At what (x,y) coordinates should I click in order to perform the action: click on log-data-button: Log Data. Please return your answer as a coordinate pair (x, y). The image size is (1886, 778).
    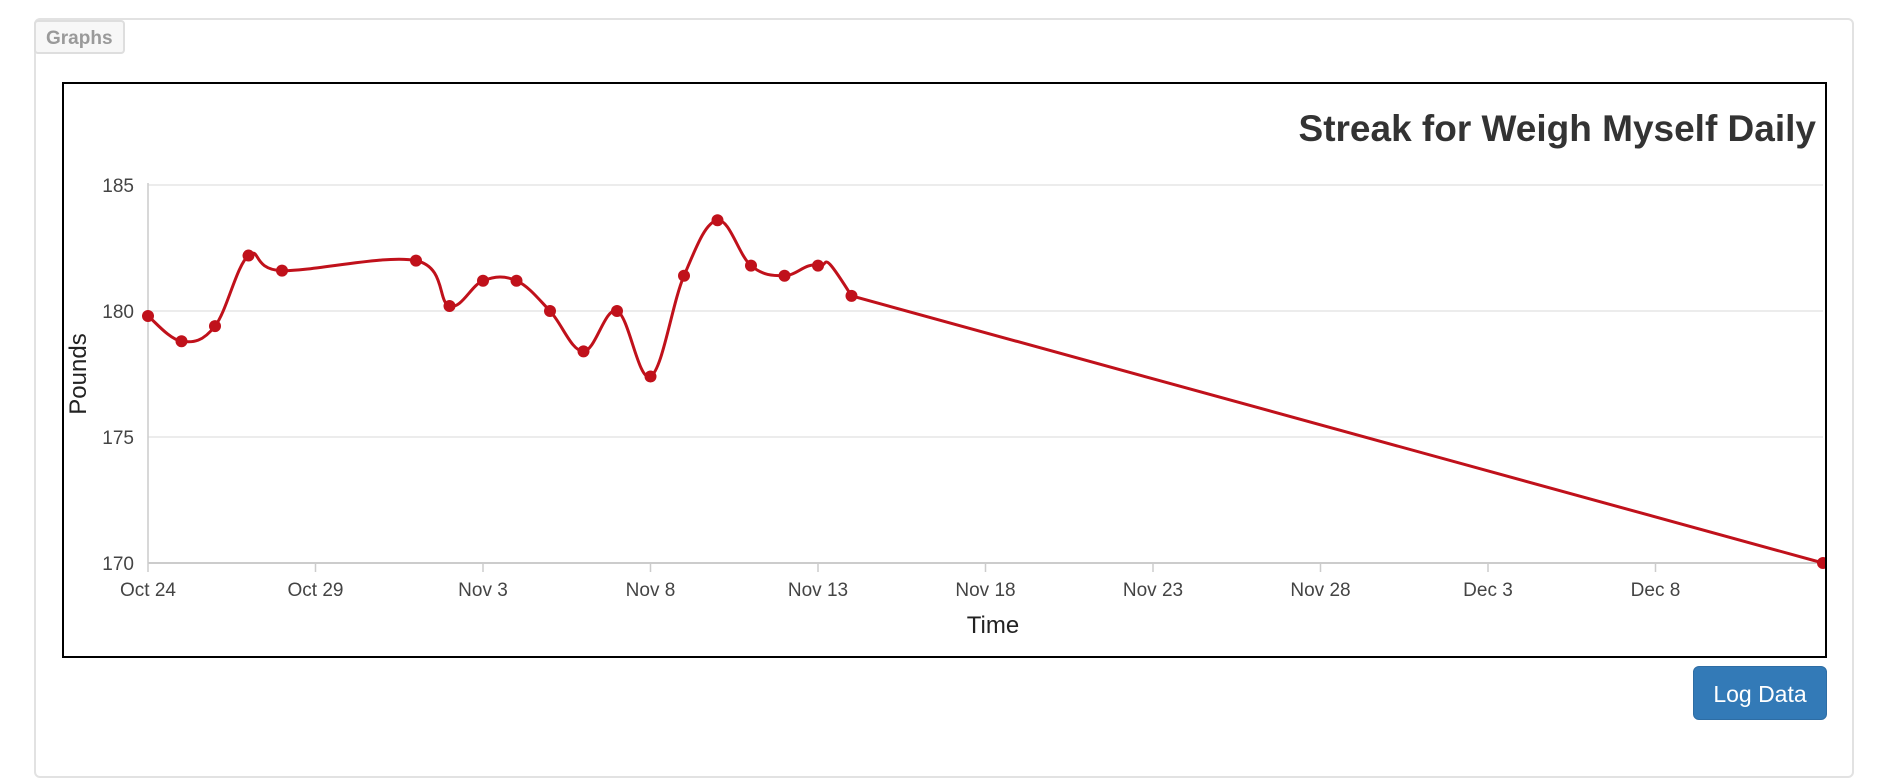
    Looking at the image, I should click on (1760, 693).